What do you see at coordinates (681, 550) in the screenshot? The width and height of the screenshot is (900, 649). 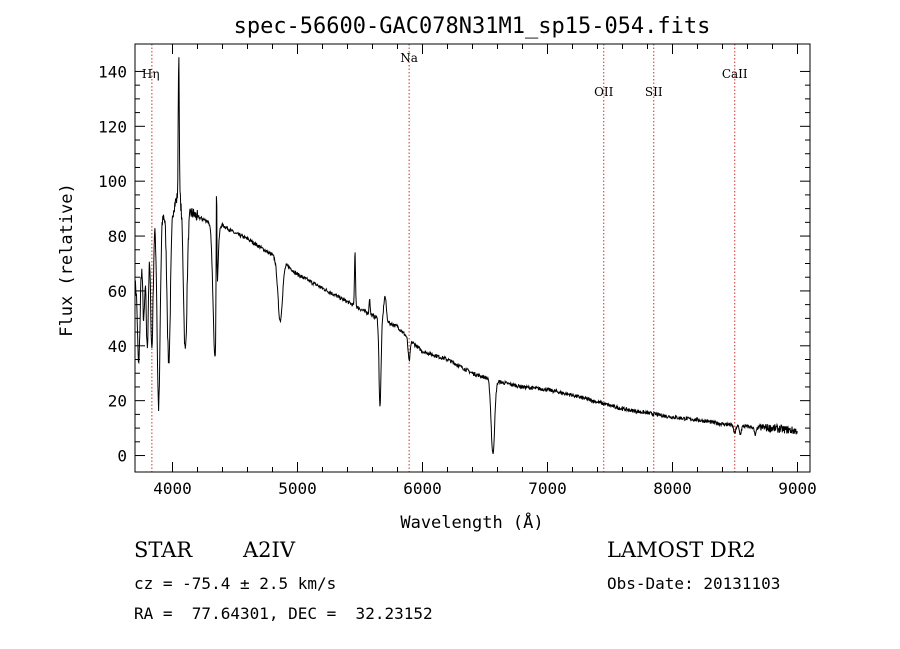 I see `survey-label: LAMOST DR2` at bounding box center [681, 550].